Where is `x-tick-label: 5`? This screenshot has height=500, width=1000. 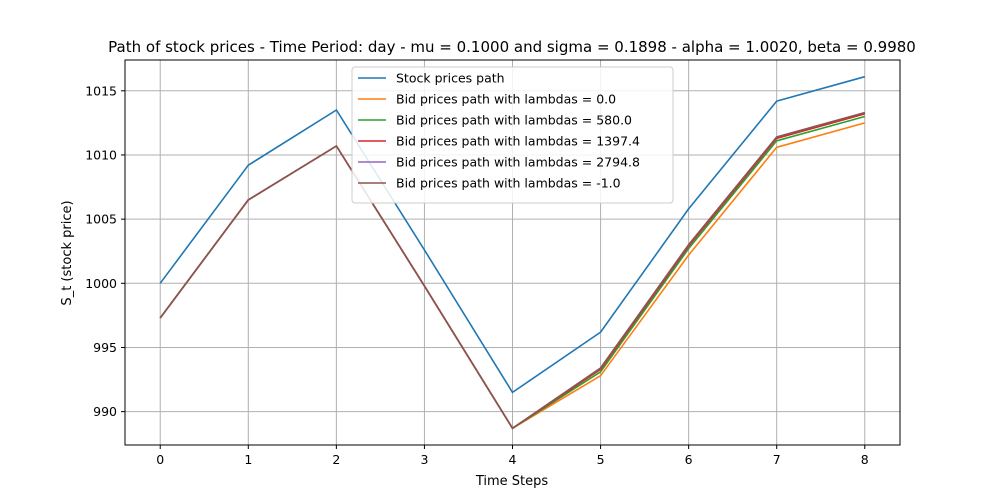
x-tick-label: 5 is located at coordinates (601, 459).